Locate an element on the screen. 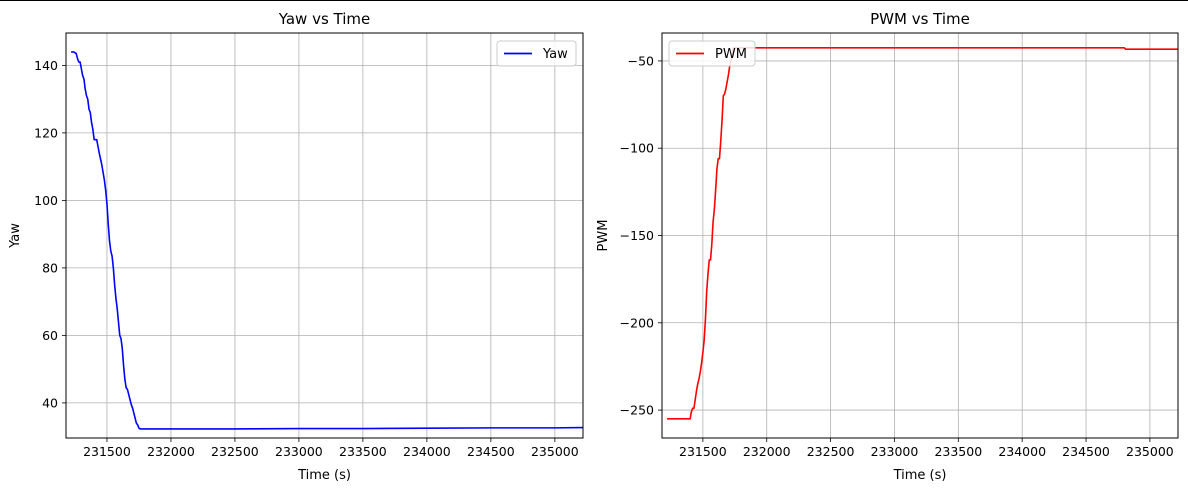 The width and height of the screenshot is (1188, 488). yaw-x-tick-label: 232000 is located at coordinates (171, 451).